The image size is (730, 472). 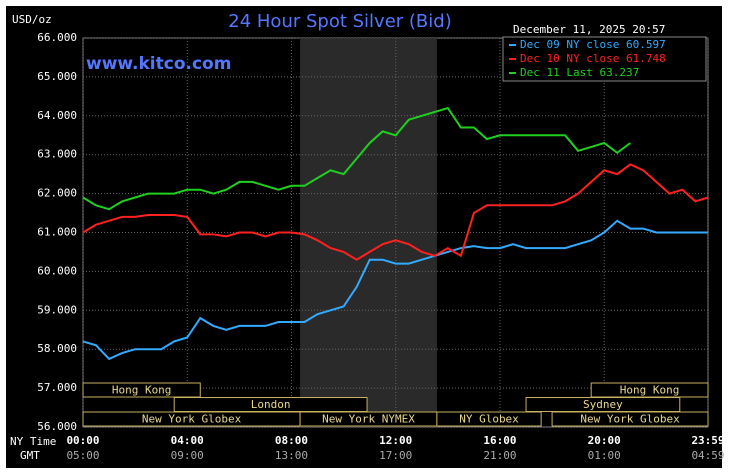 I want to click on session-label: NY Globex, so click(x=489, y=419).